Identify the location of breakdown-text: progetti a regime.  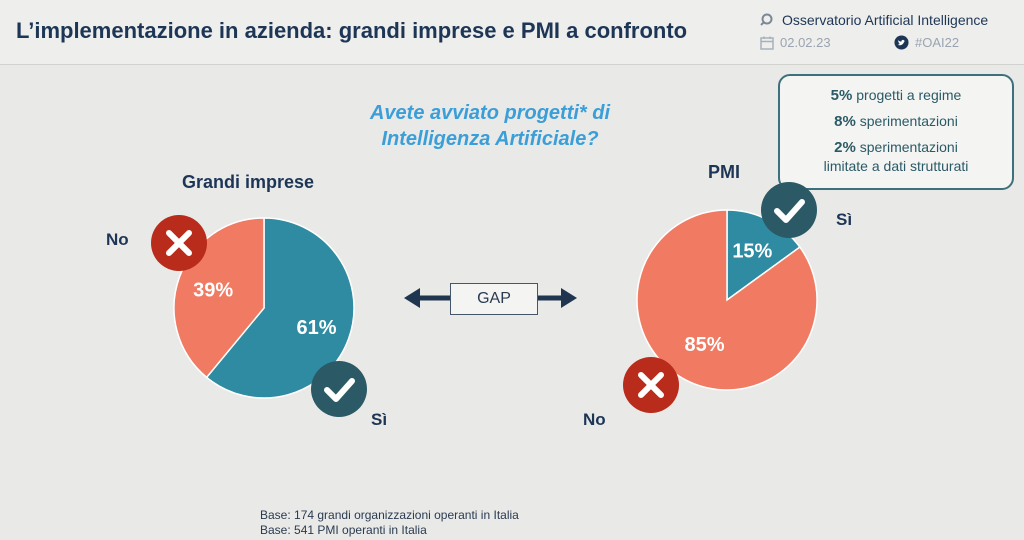
(909, 95).